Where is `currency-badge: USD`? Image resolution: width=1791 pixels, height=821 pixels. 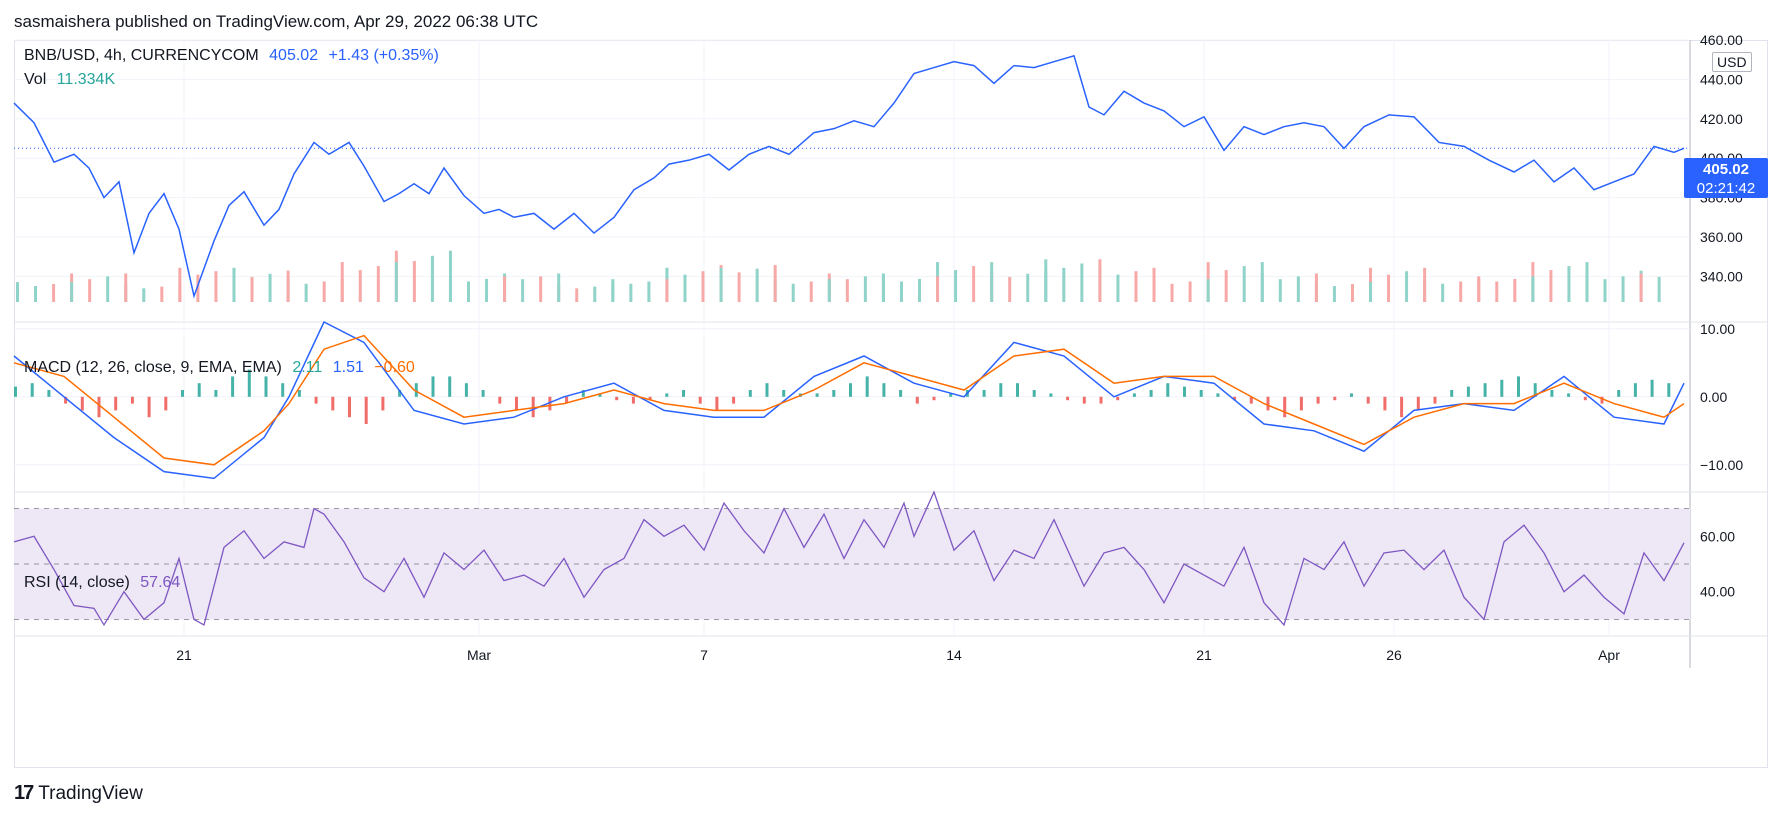 currency-badge: USD is located at coordinates (1732, 62).